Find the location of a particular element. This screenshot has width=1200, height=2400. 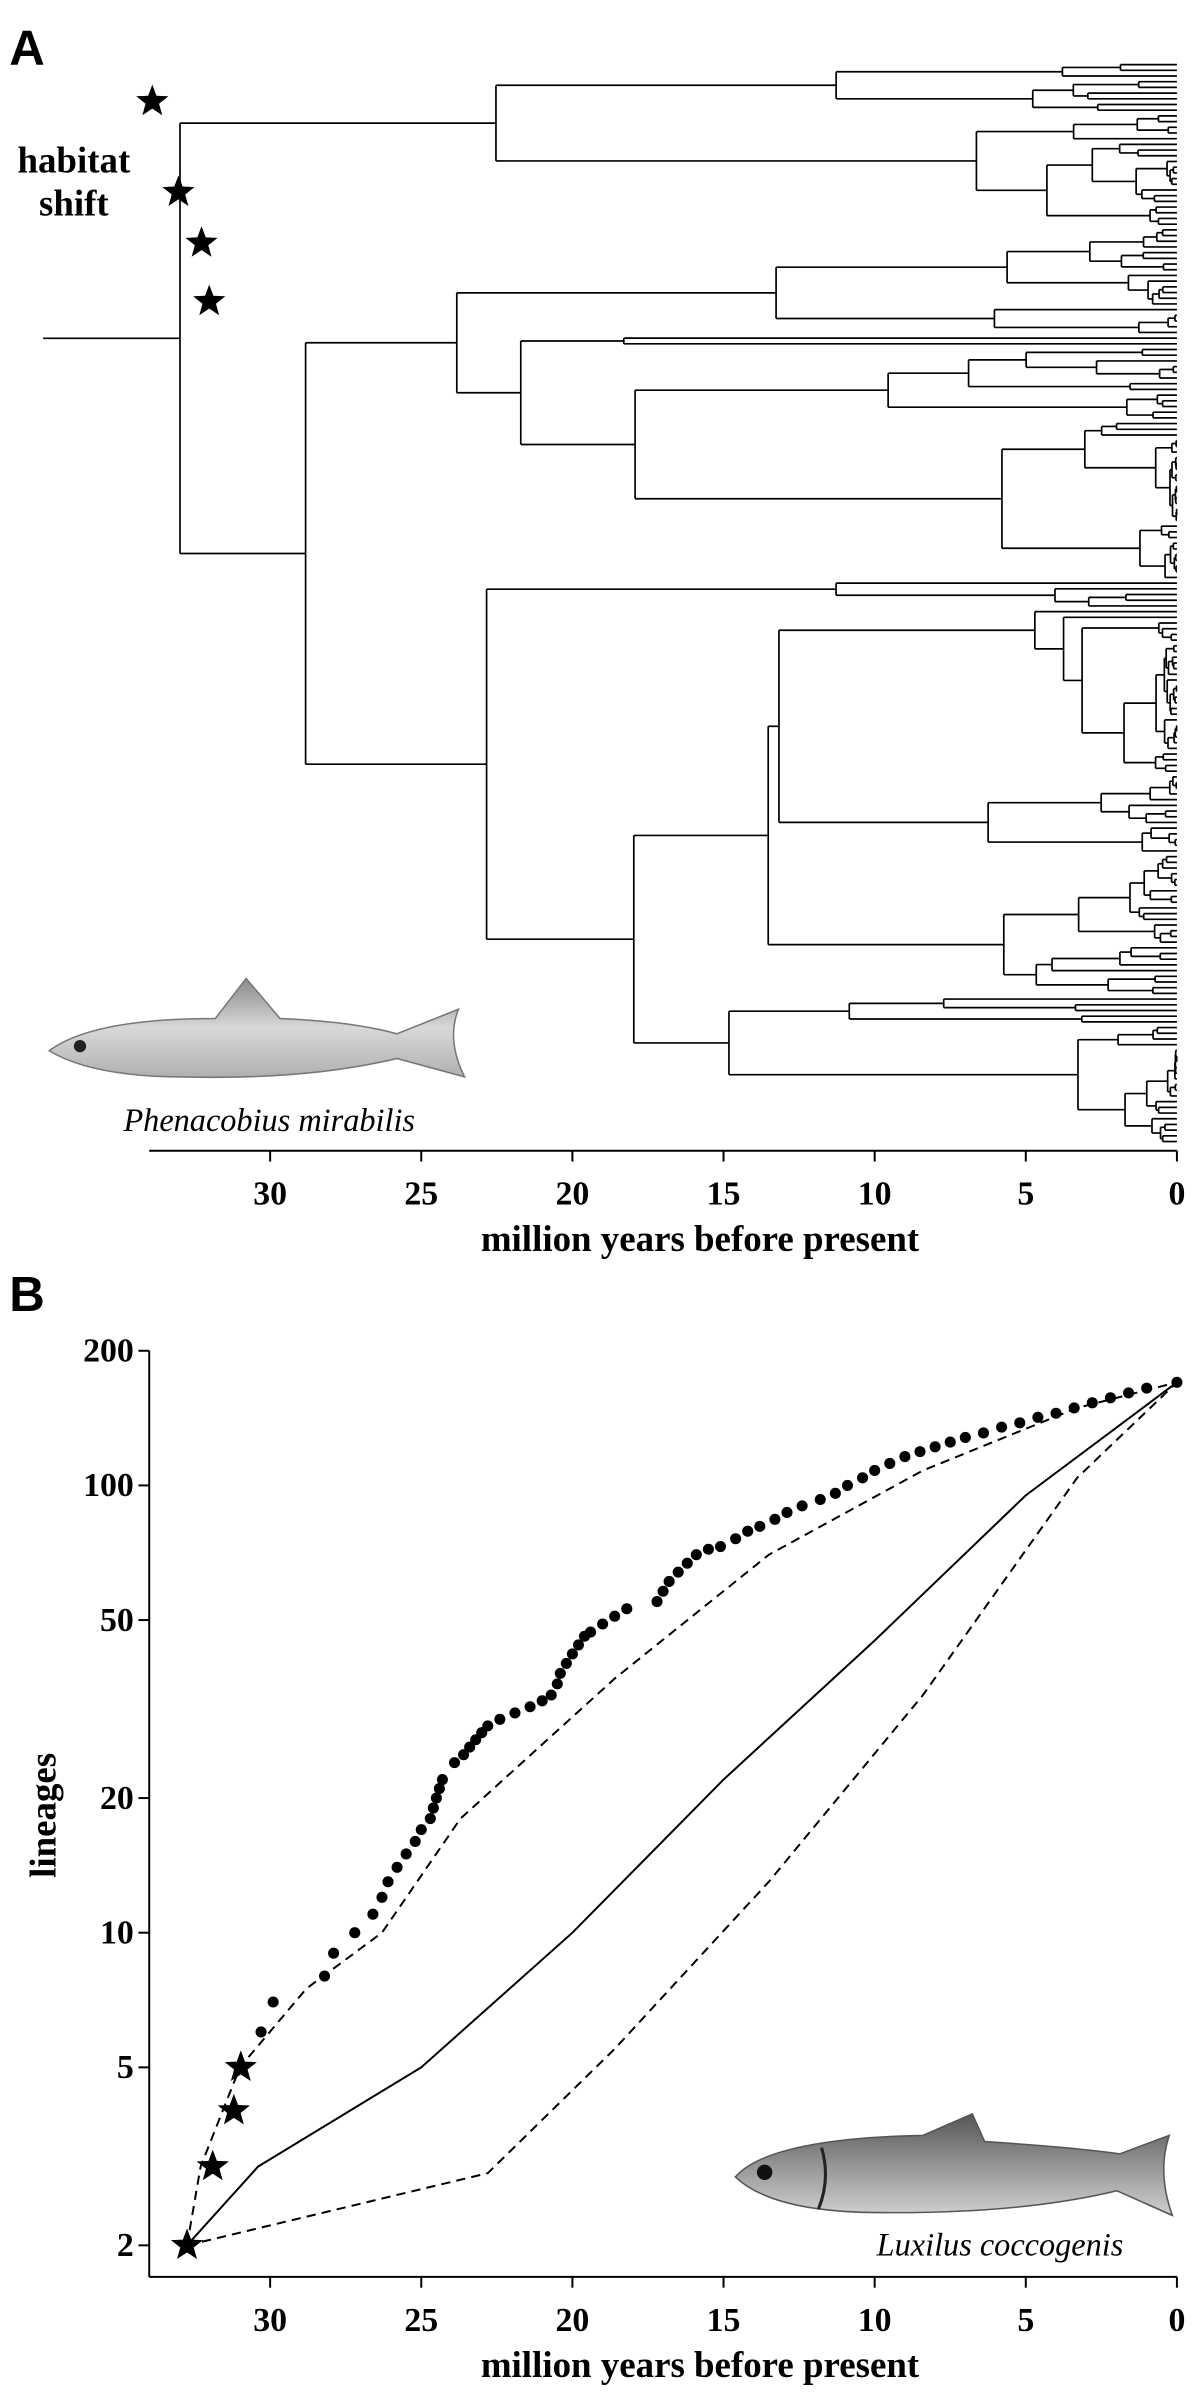

y-axis-title: lineages is located at coordinates (42, 1815).